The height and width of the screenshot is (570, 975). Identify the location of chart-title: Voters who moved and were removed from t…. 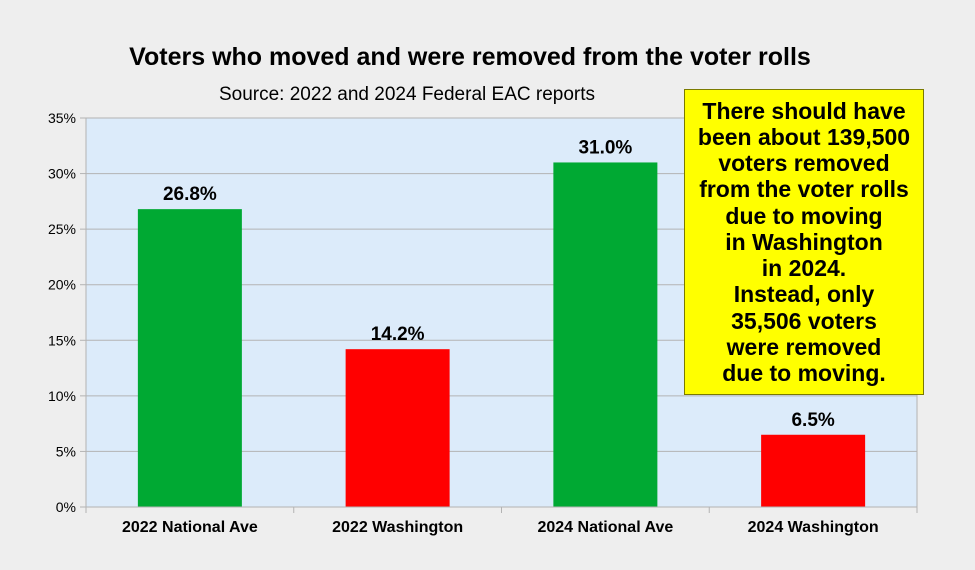
(470, 57).